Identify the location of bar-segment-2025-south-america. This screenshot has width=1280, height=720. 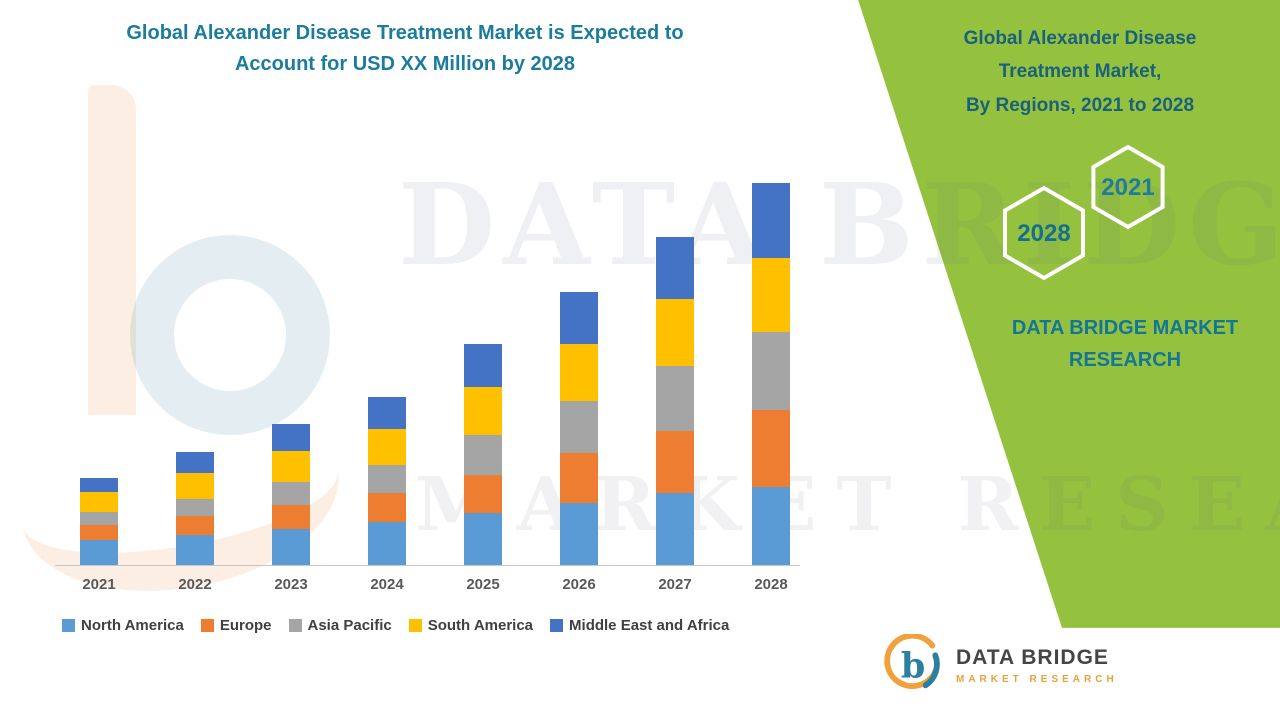
(483, 411).